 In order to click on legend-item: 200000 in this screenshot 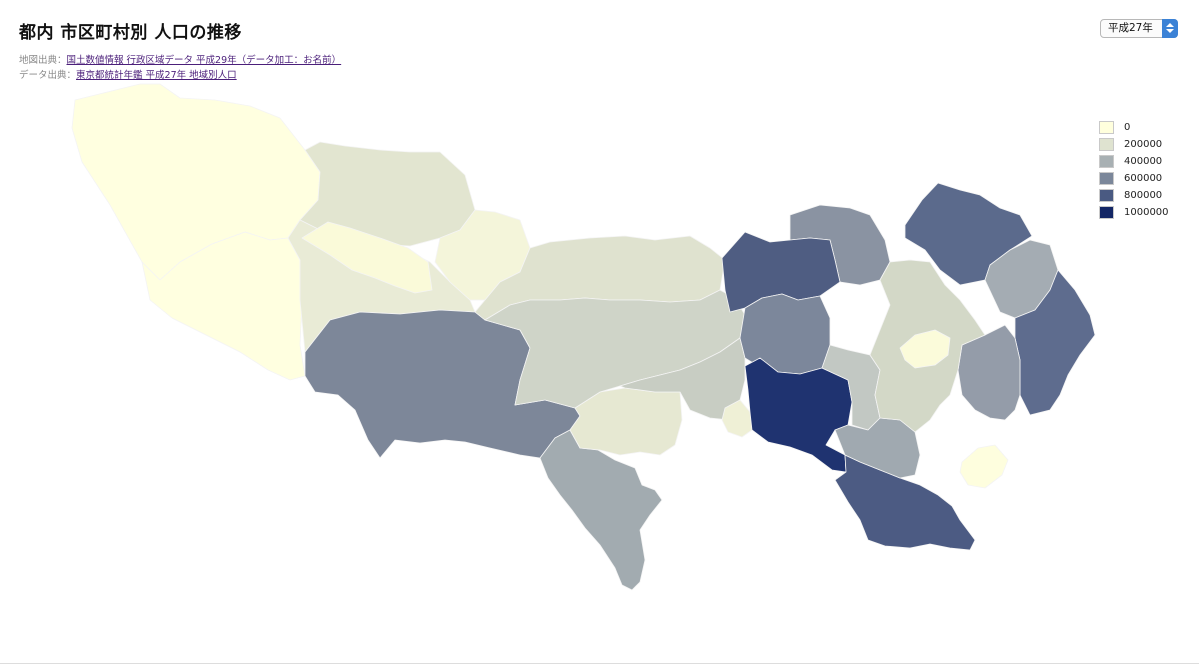, I will do `click(1134, 144)`.